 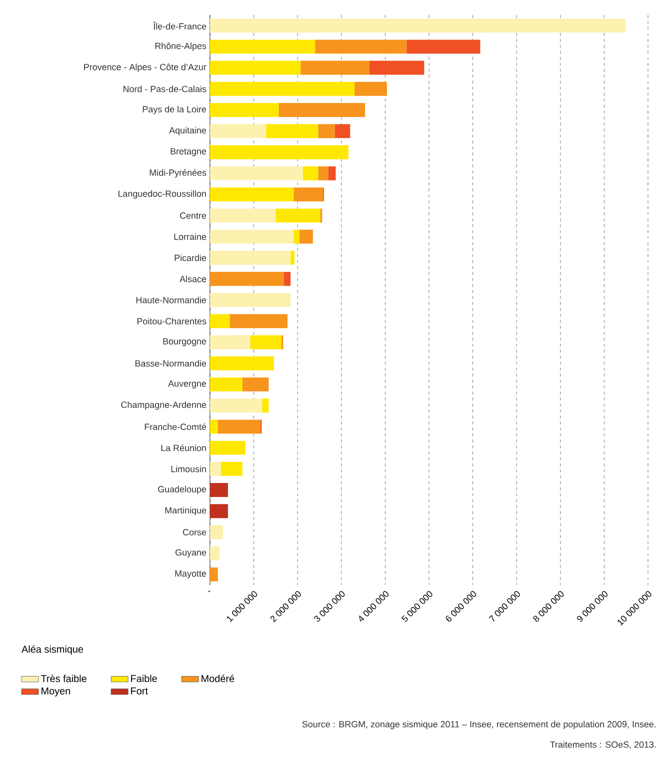 I want to click on y-tick-label: Nord - Pas-de-Calais, so click(x=165, y=89).